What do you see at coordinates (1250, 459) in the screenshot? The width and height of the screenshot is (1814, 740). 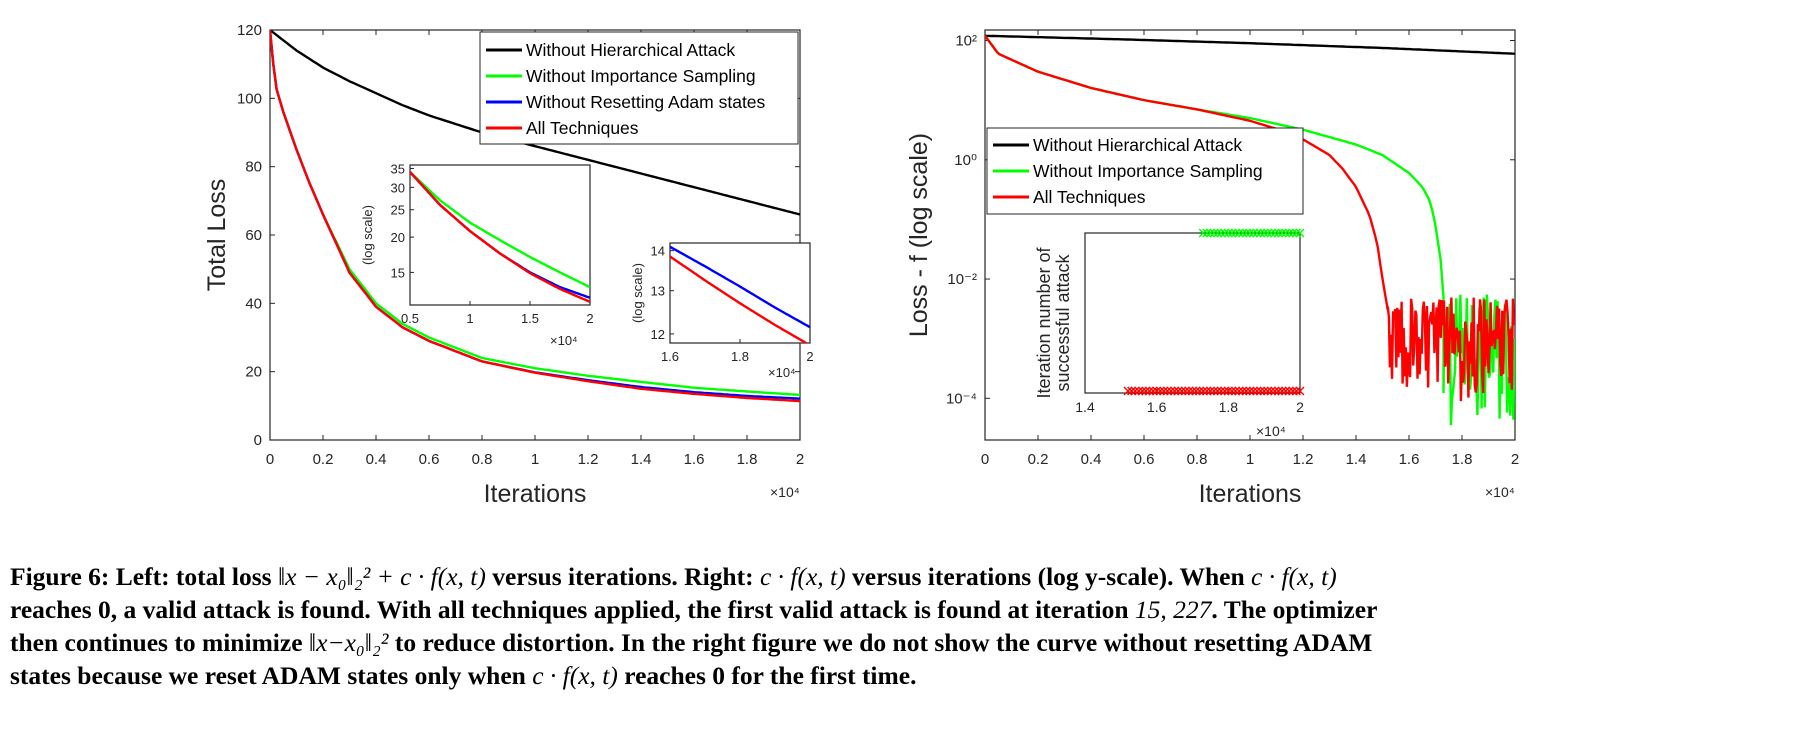 I see `x-tick-label: 1` at bounding box center [1250, 459].